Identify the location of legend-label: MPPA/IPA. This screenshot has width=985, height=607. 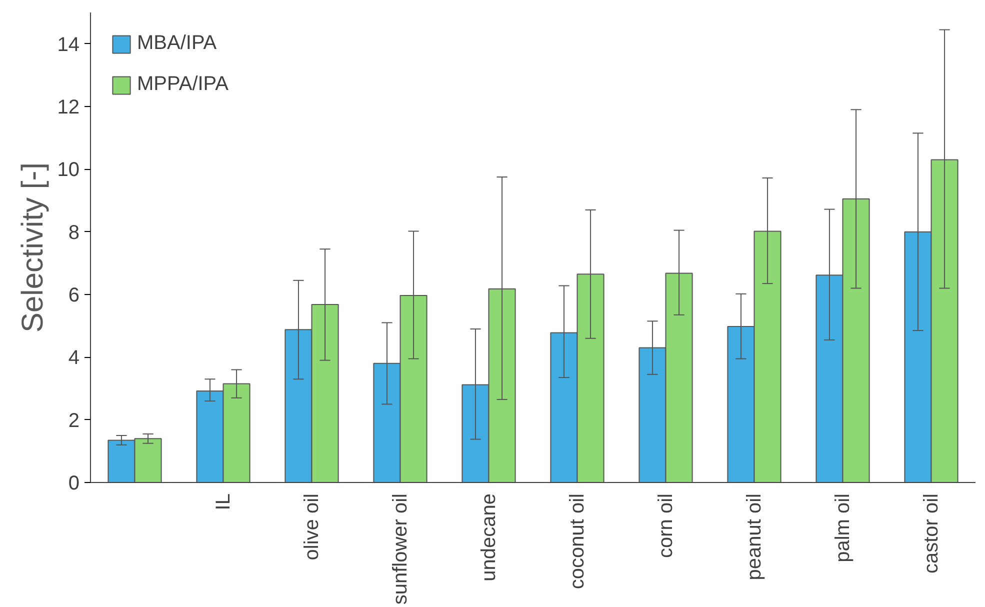
(183, 84).